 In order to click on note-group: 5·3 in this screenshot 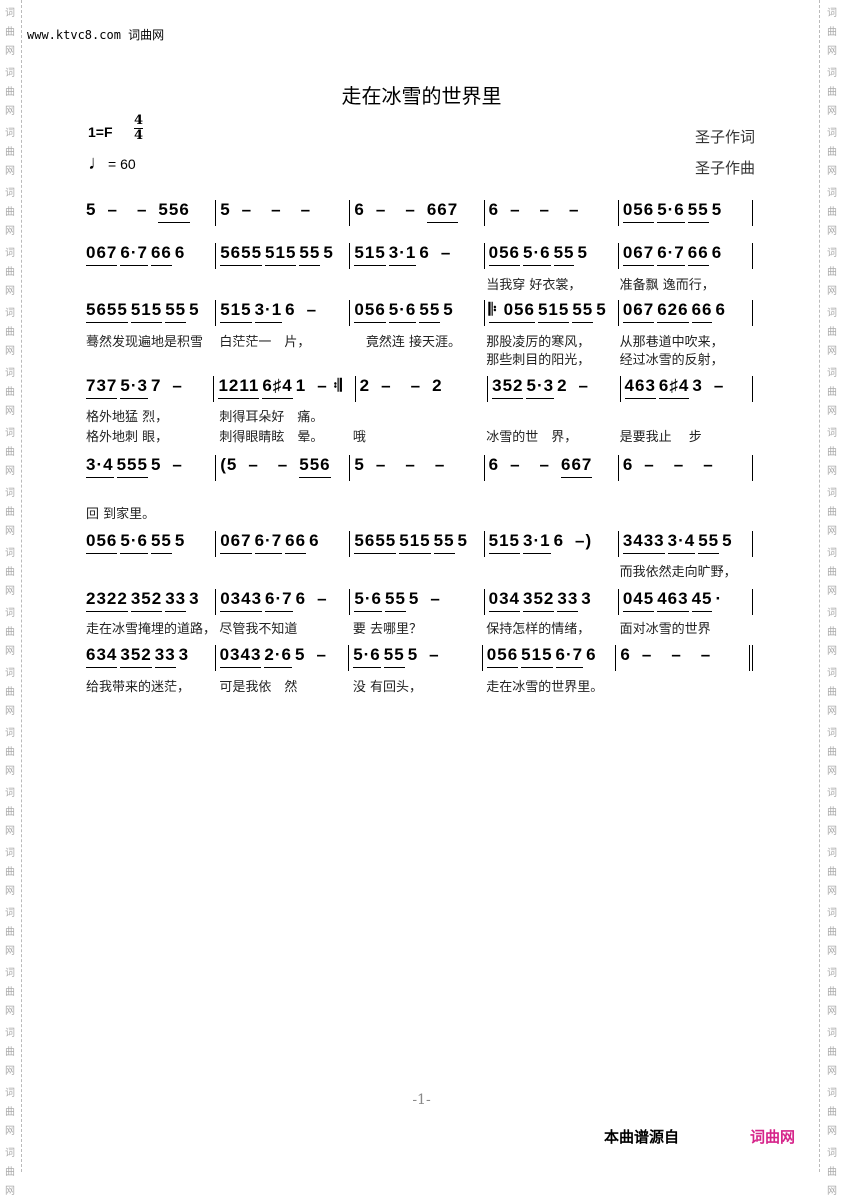, I will do `click(540, 387)`.